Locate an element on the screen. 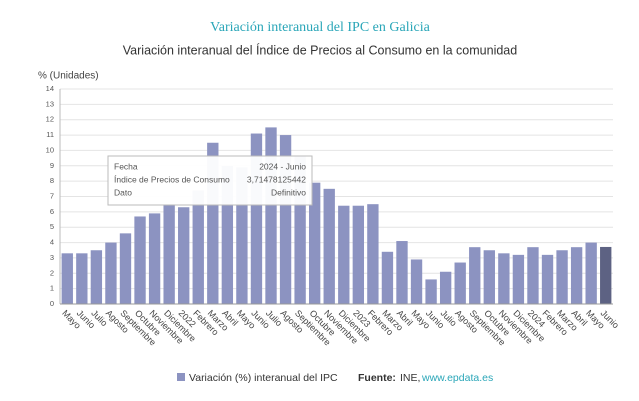  tooltip-value: Definitivo is located at coordinates (288, 192).